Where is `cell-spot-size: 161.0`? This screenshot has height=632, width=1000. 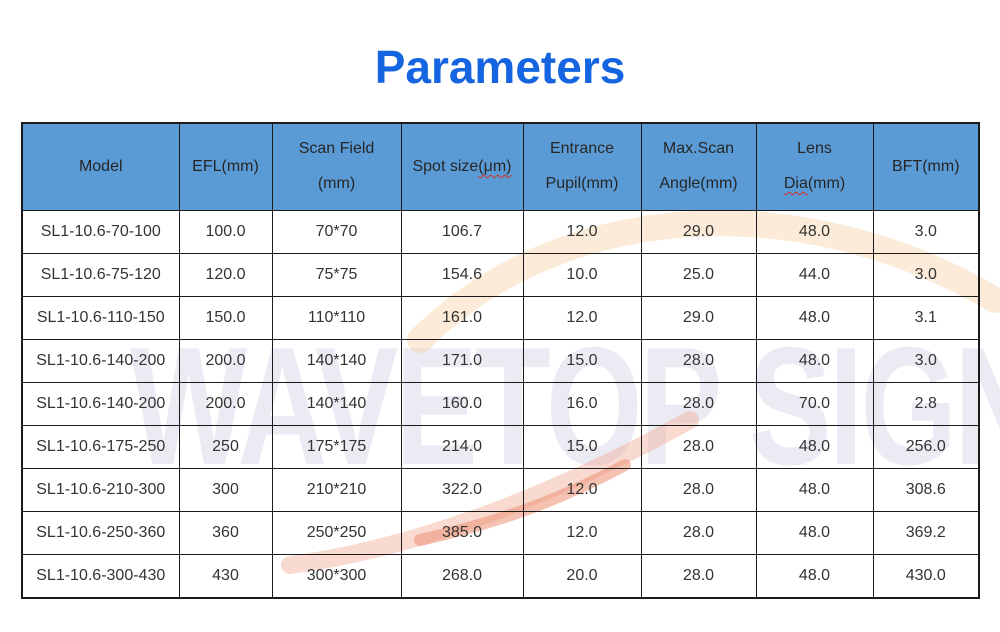
cell-spot-size: 161.0 is located at coordinates (462, 318).